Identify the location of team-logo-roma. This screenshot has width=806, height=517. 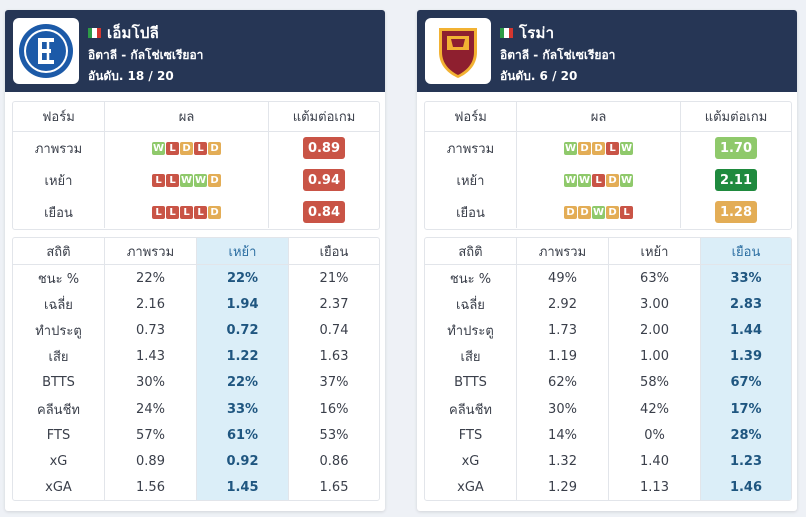
(458, 51).